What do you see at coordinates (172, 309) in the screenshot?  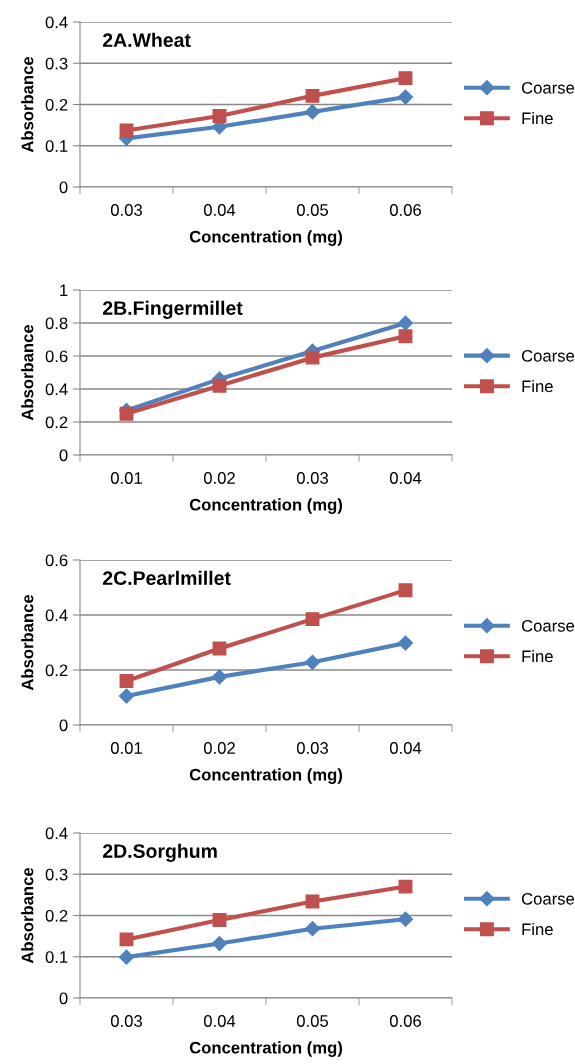 I see `text: 2B.Fingermillet` at bounding box center [172, 309].